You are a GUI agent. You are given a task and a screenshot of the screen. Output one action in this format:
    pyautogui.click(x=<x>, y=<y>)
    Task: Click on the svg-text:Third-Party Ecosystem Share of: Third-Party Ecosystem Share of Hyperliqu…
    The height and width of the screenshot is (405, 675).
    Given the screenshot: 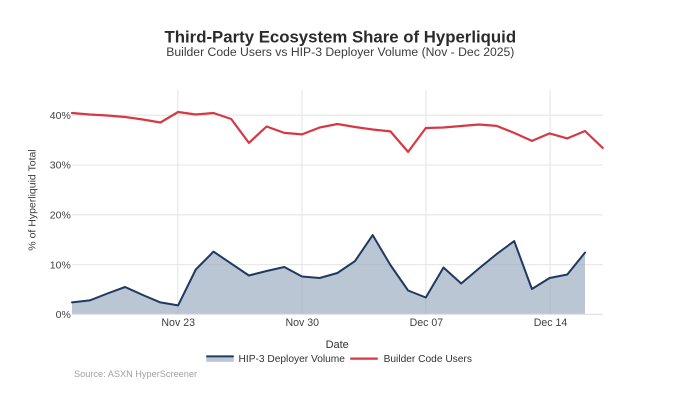 What is the action you would take?
    pyautogui.click(x=341, y=36)
    